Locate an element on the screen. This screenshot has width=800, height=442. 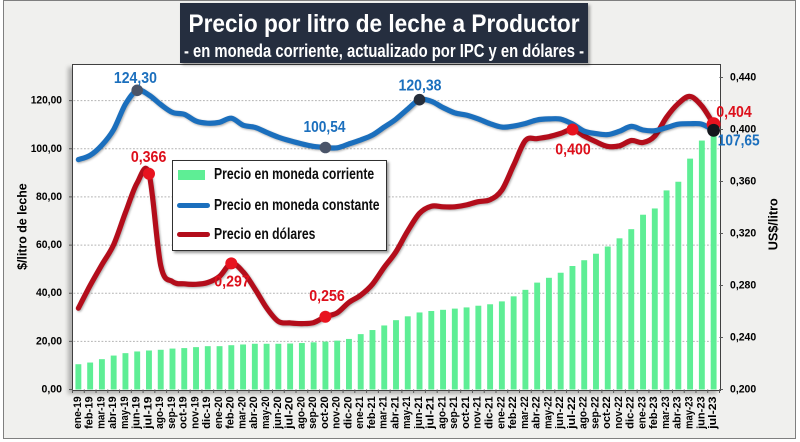
svg-text: 0,280 is located at coordinates (743, 286).